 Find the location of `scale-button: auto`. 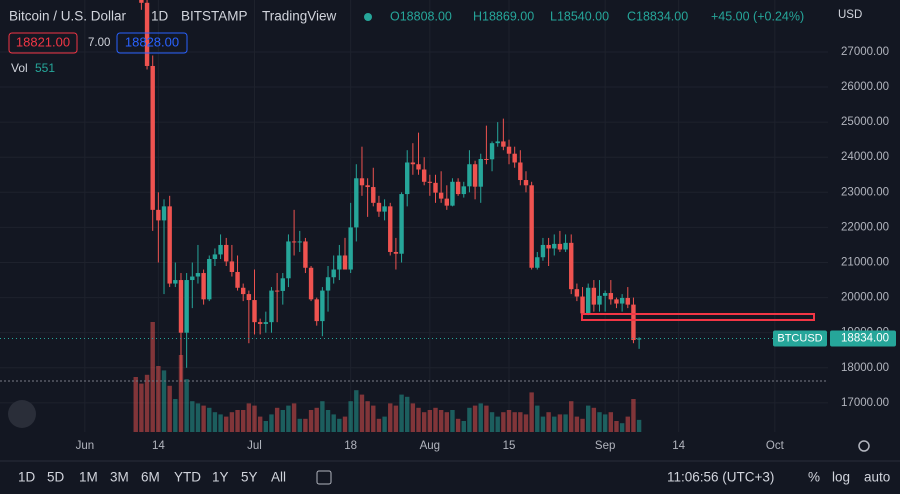

scale-button: auto is located at coordinates (877, 477).